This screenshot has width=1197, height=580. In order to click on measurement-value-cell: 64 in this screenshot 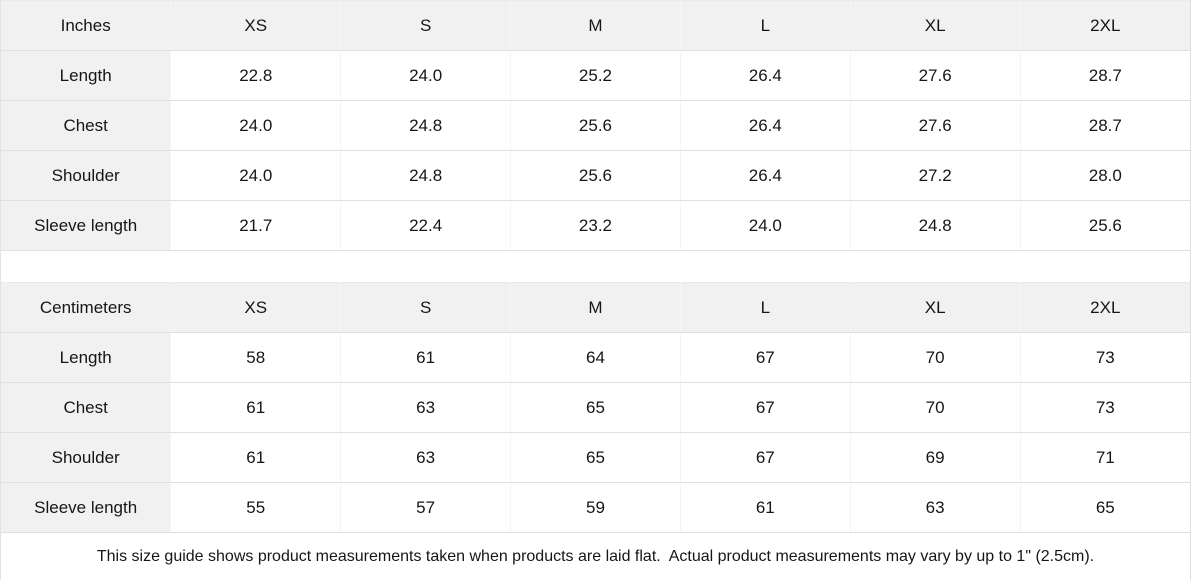, I will do `click(595, 357)`.